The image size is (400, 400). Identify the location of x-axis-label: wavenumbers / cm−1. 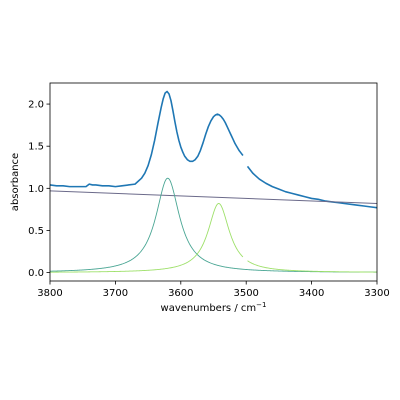
(214, 307).